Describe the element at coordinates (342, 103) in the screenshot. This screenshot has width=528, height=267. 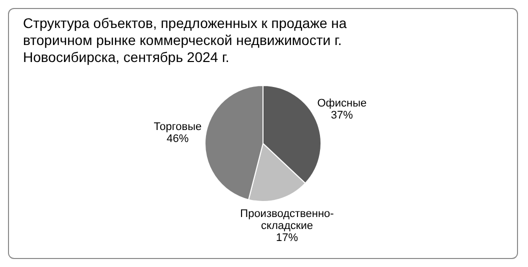
I see `slice-label: Офисные` at that location.